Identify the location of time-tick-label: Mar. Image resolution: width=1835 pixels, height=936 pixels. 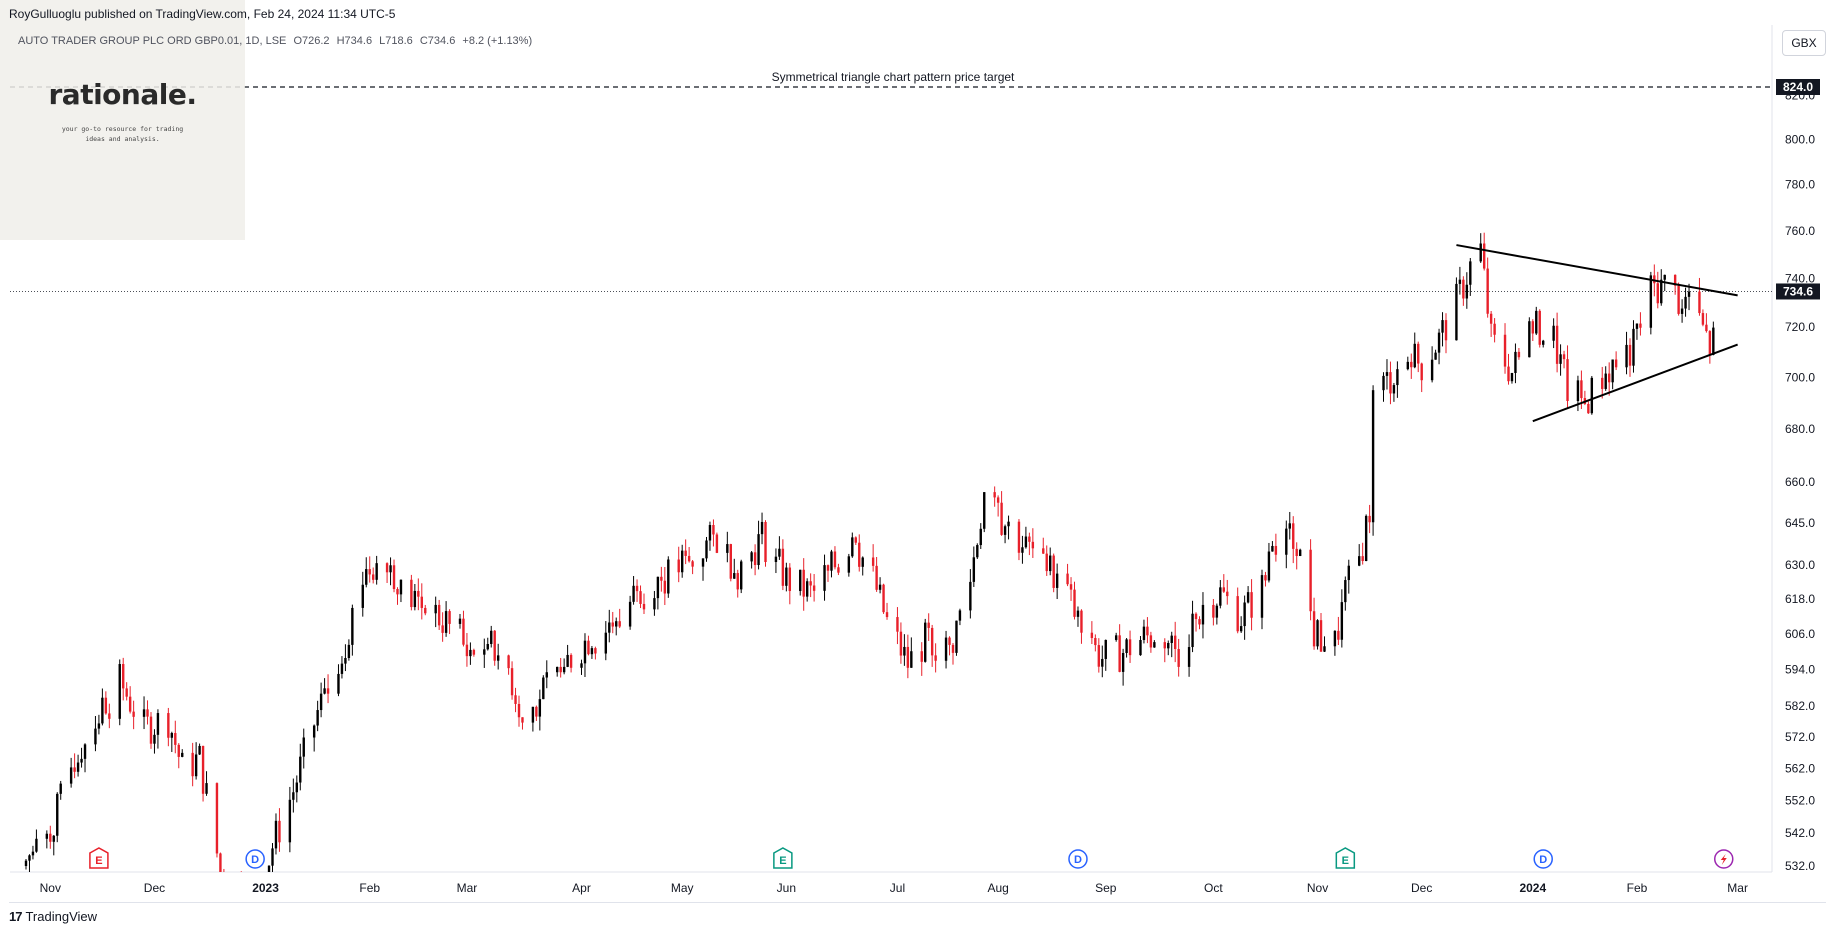
(467, 888).